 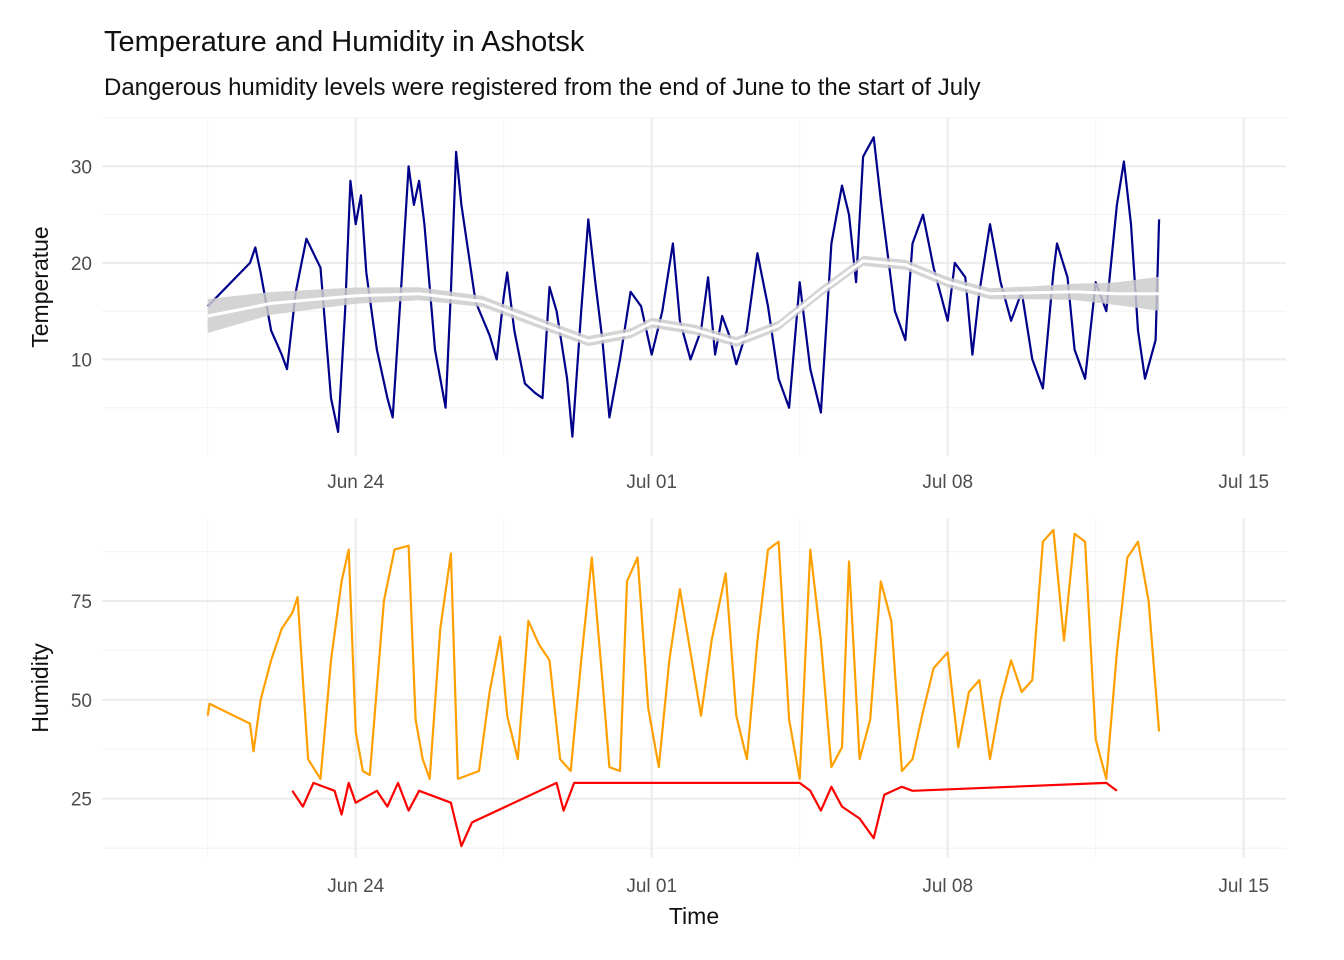 What do you see at coordinates (81, 264) in the screenshot?
I see `y-tick-label: 20` at bounding box center [81, 264].